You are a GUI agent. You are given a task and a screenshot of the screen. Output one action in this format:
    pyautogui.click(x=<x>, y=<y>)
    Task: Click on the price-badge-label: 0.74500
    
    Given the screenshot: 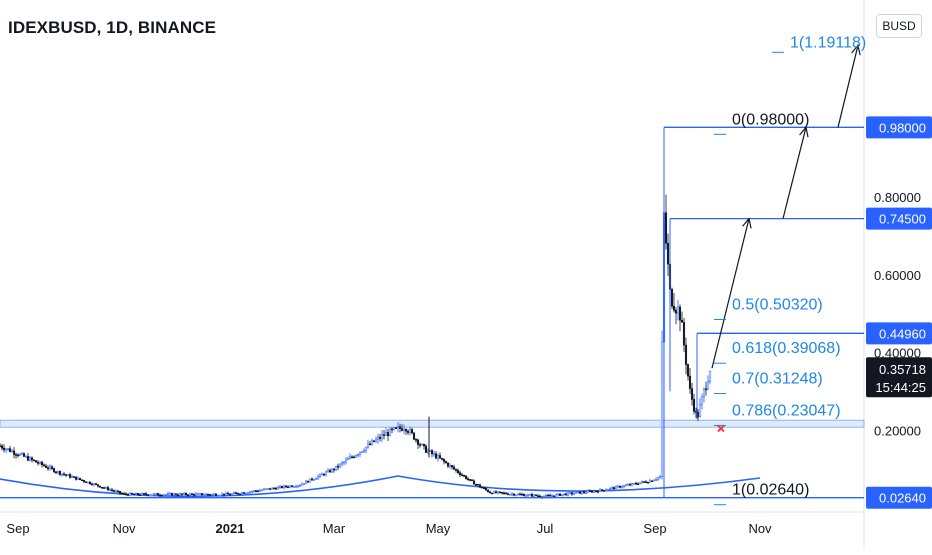 What is the action you would take?
    pyautogui.click(x=902, y=219)
    